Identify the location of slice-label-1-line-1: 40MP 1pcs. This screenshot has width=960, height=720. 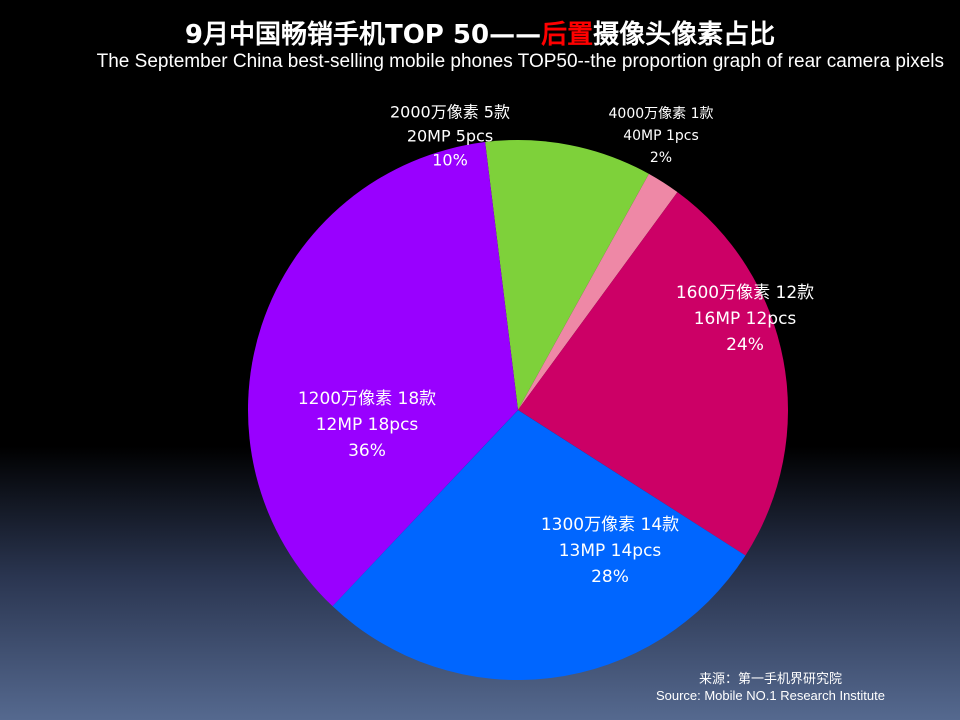
(661, 136).